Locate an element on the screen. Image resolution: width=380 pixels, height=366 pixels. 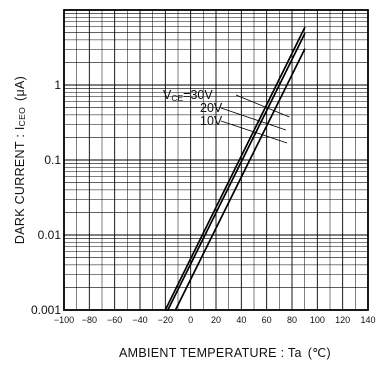
y-tick-label: 1 is located at coordinates (57, 85).